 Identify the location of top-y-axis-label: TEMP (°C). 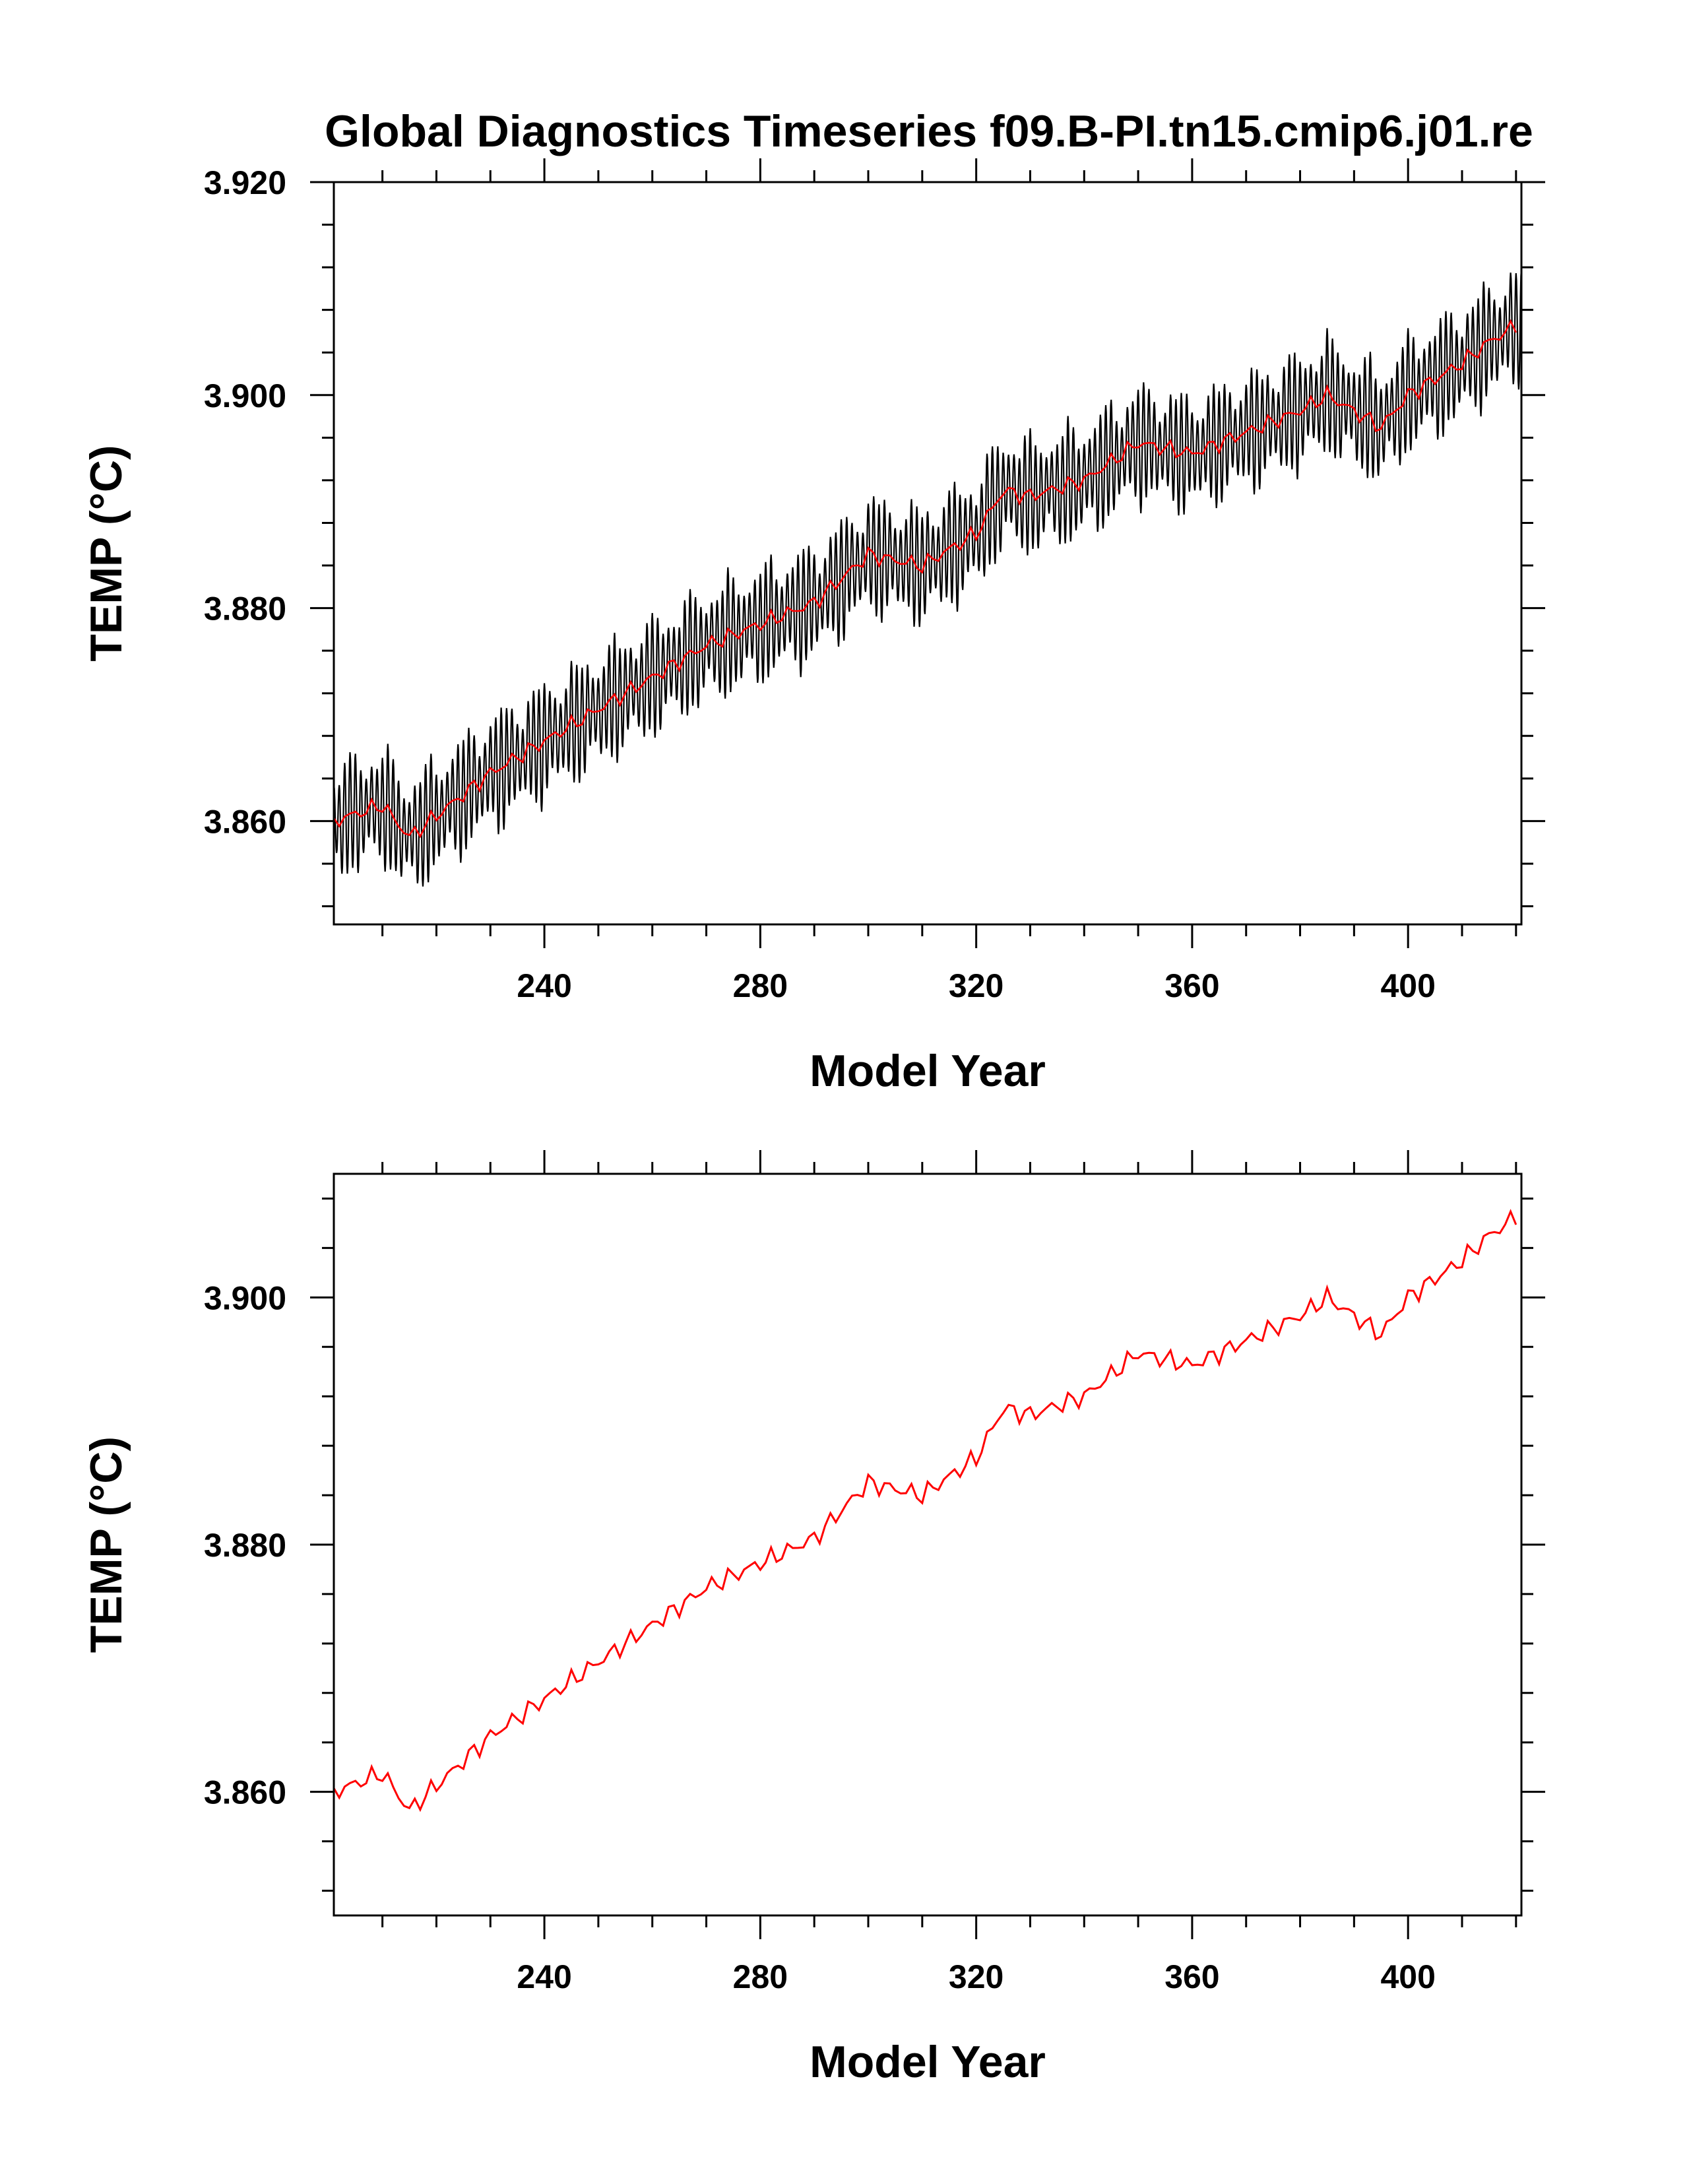
(106, 553).